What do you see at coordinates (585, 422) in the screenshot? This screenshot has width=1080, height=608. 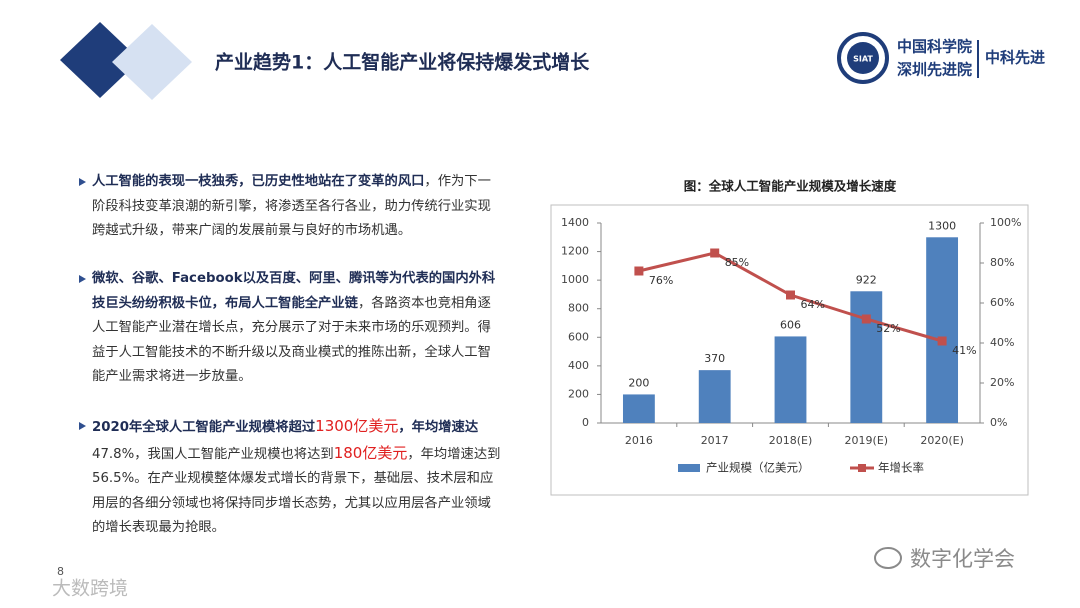 I see `y-tick-label: 0` at bounding box center [585, 422].